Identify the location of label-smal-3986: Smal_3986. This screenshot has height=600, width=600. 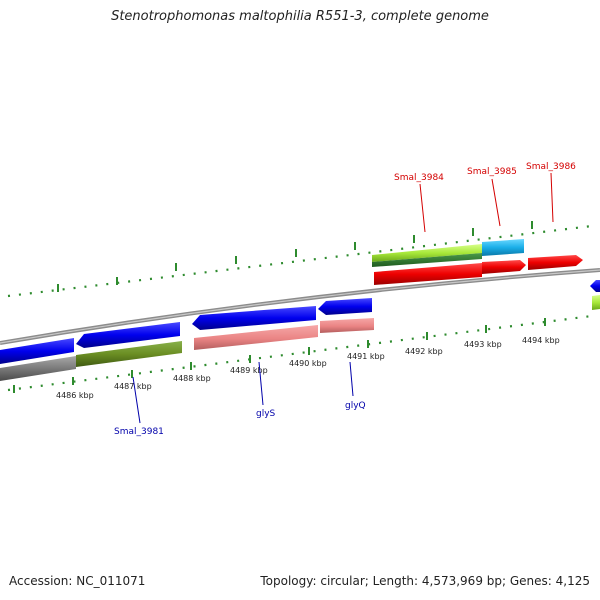
(551, 167).